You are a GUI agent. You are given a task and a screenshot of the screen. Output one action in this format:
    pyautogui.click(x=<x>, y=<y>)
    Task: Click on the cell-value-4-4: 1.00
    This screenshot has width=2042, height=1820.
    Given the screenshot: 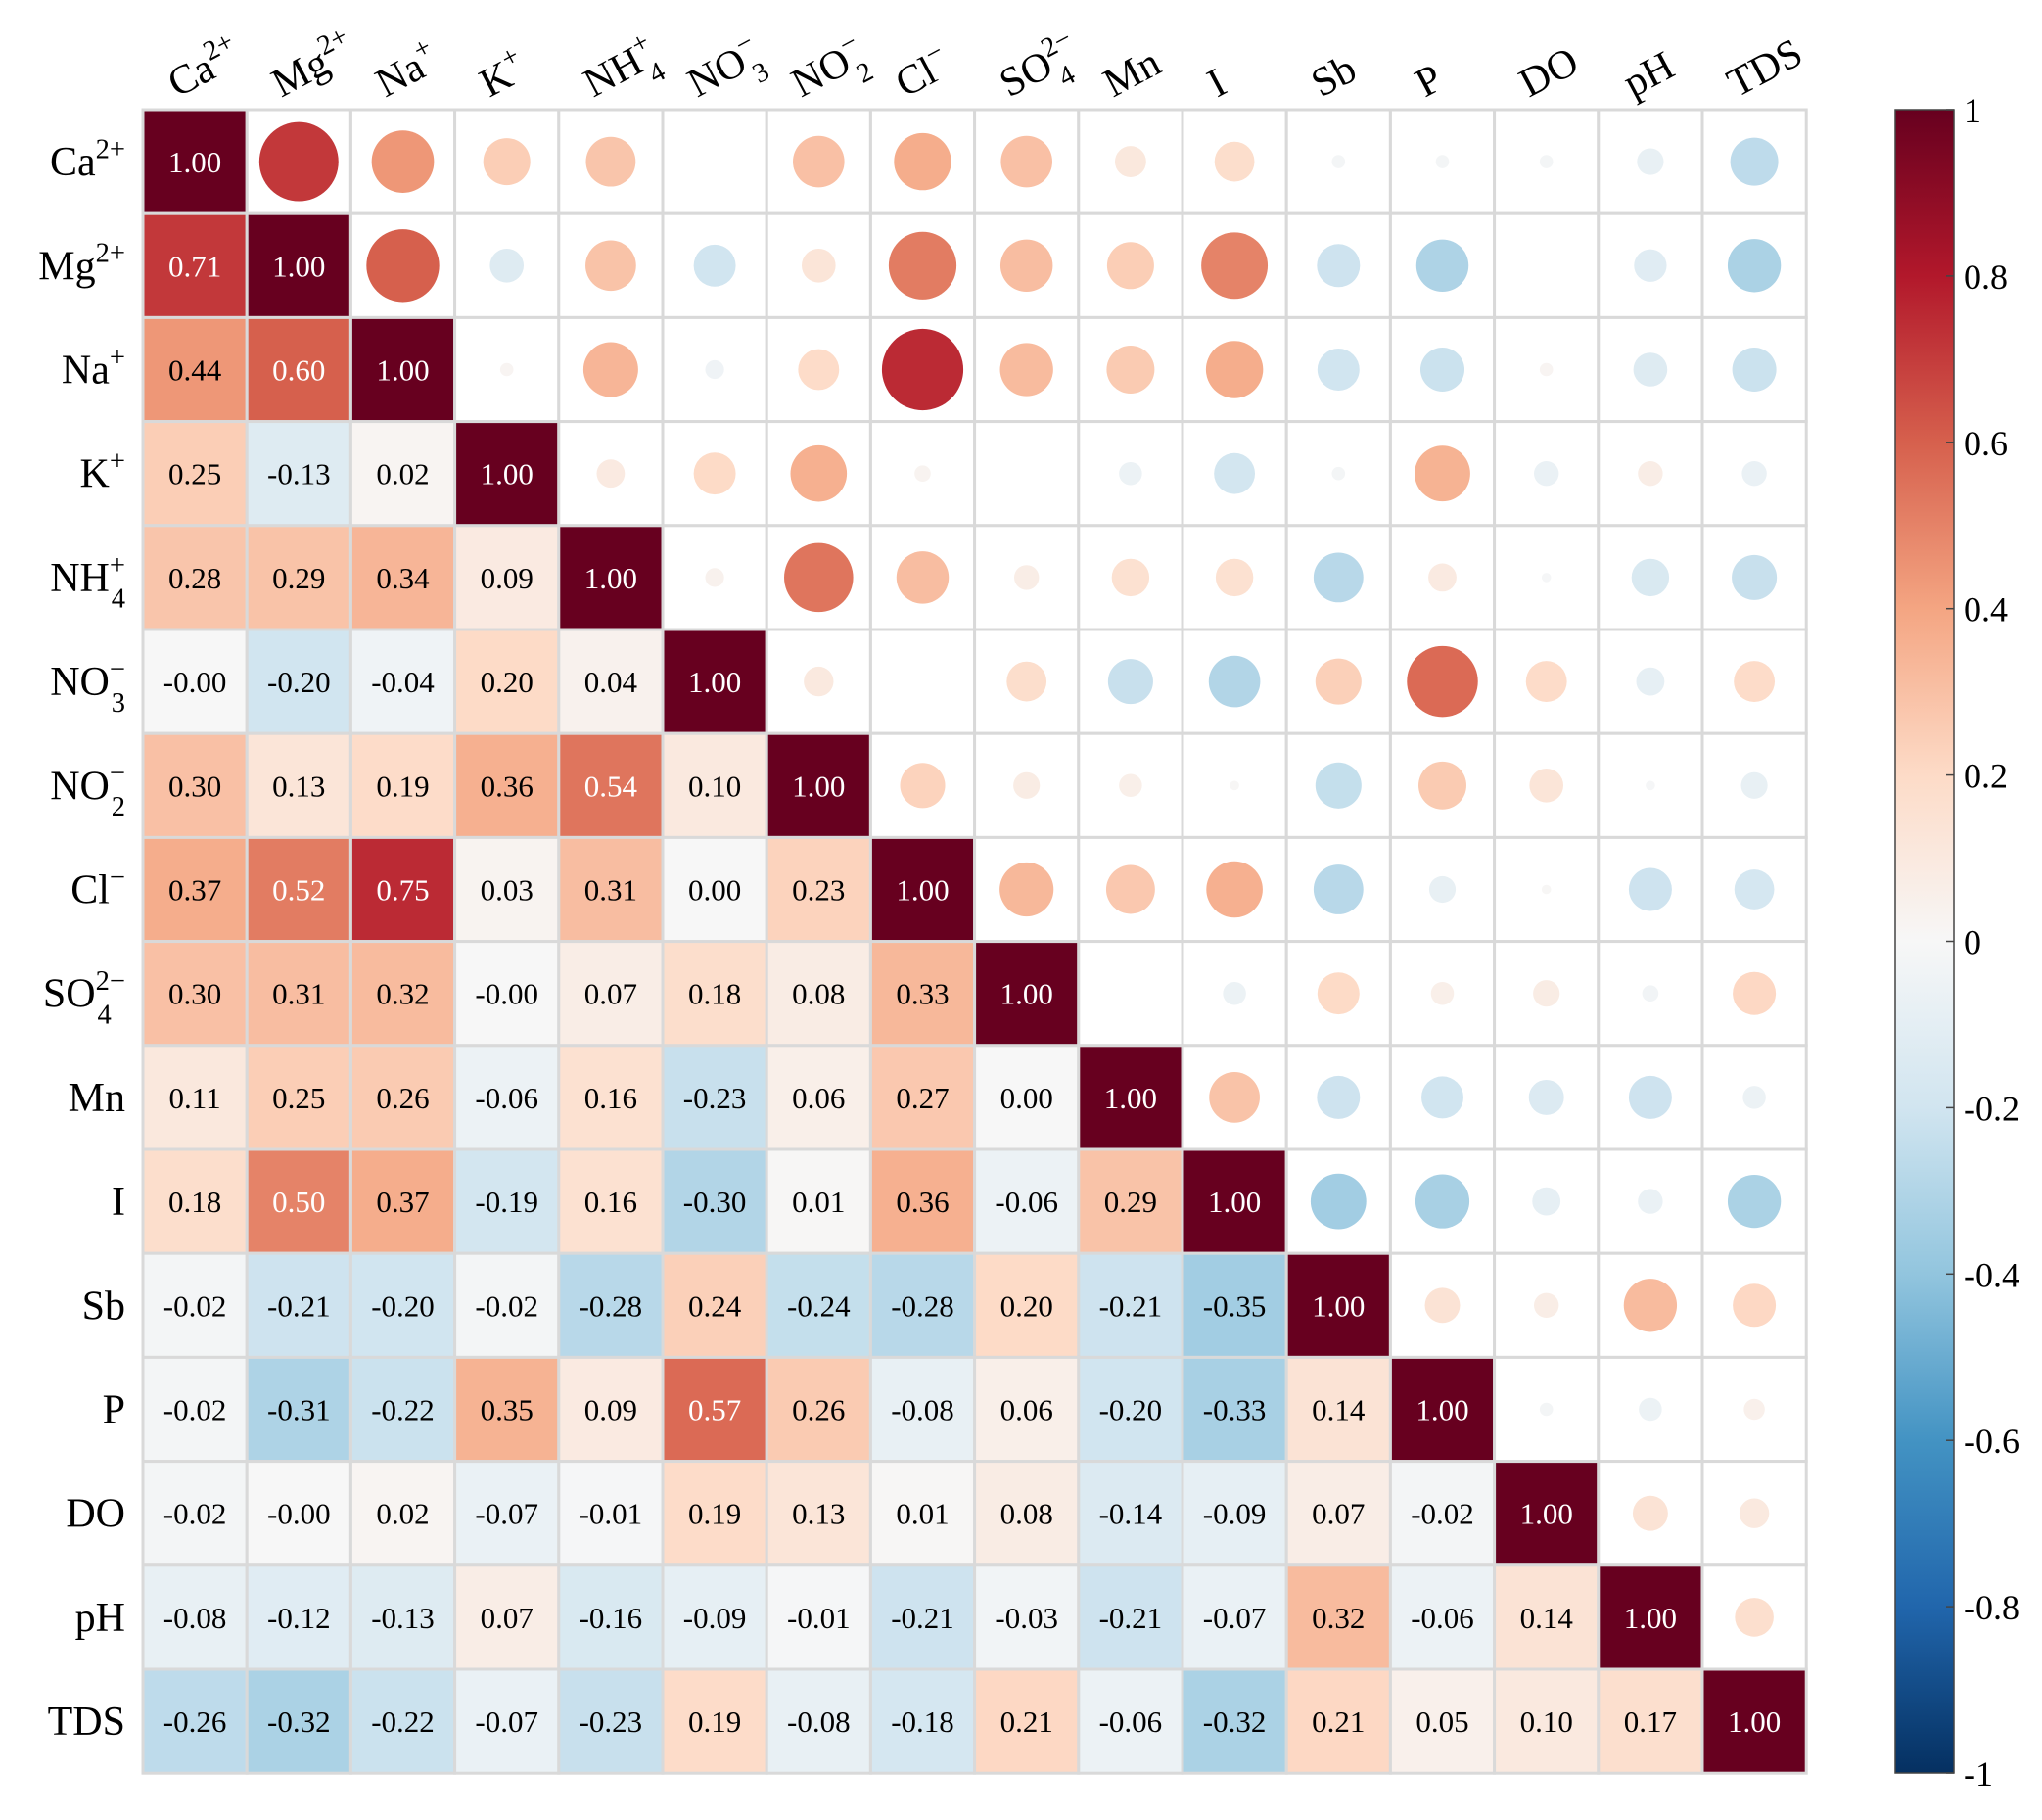 What is the action you would take?
    pyautogui.click(x=610, y=578)
    